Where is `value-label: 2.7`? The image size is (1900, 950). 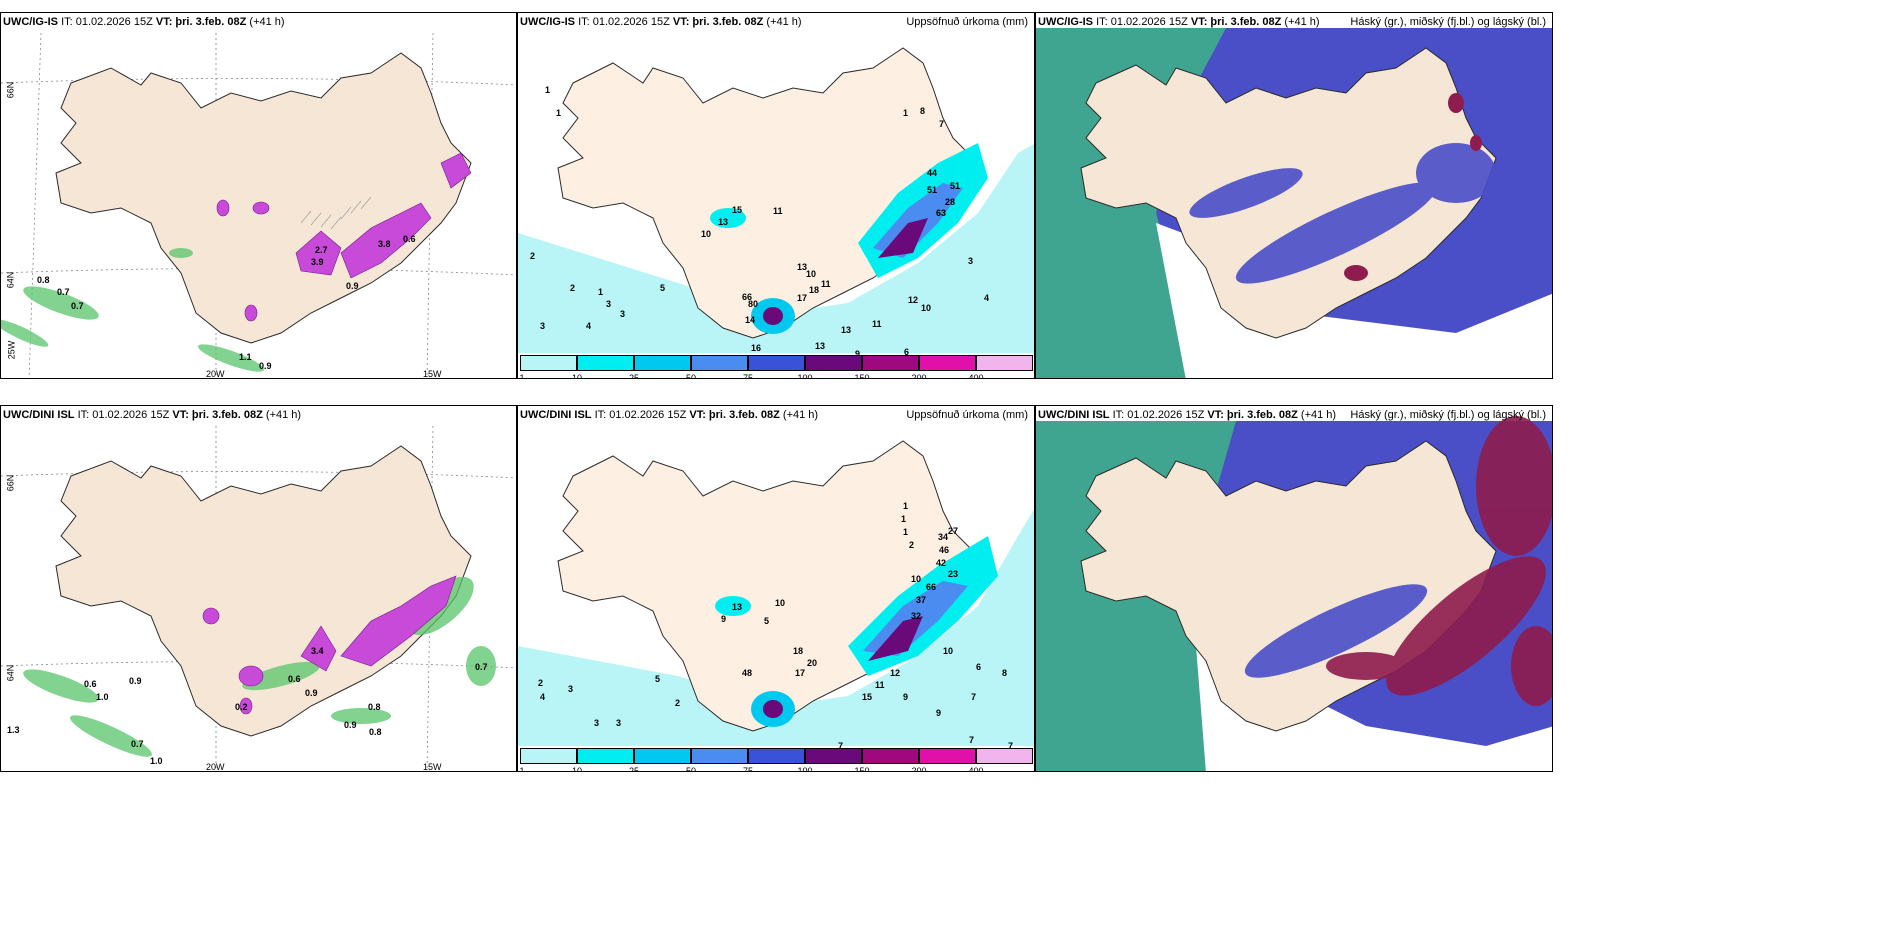
value-label: 2.7 is located at coordinates (321, 250).